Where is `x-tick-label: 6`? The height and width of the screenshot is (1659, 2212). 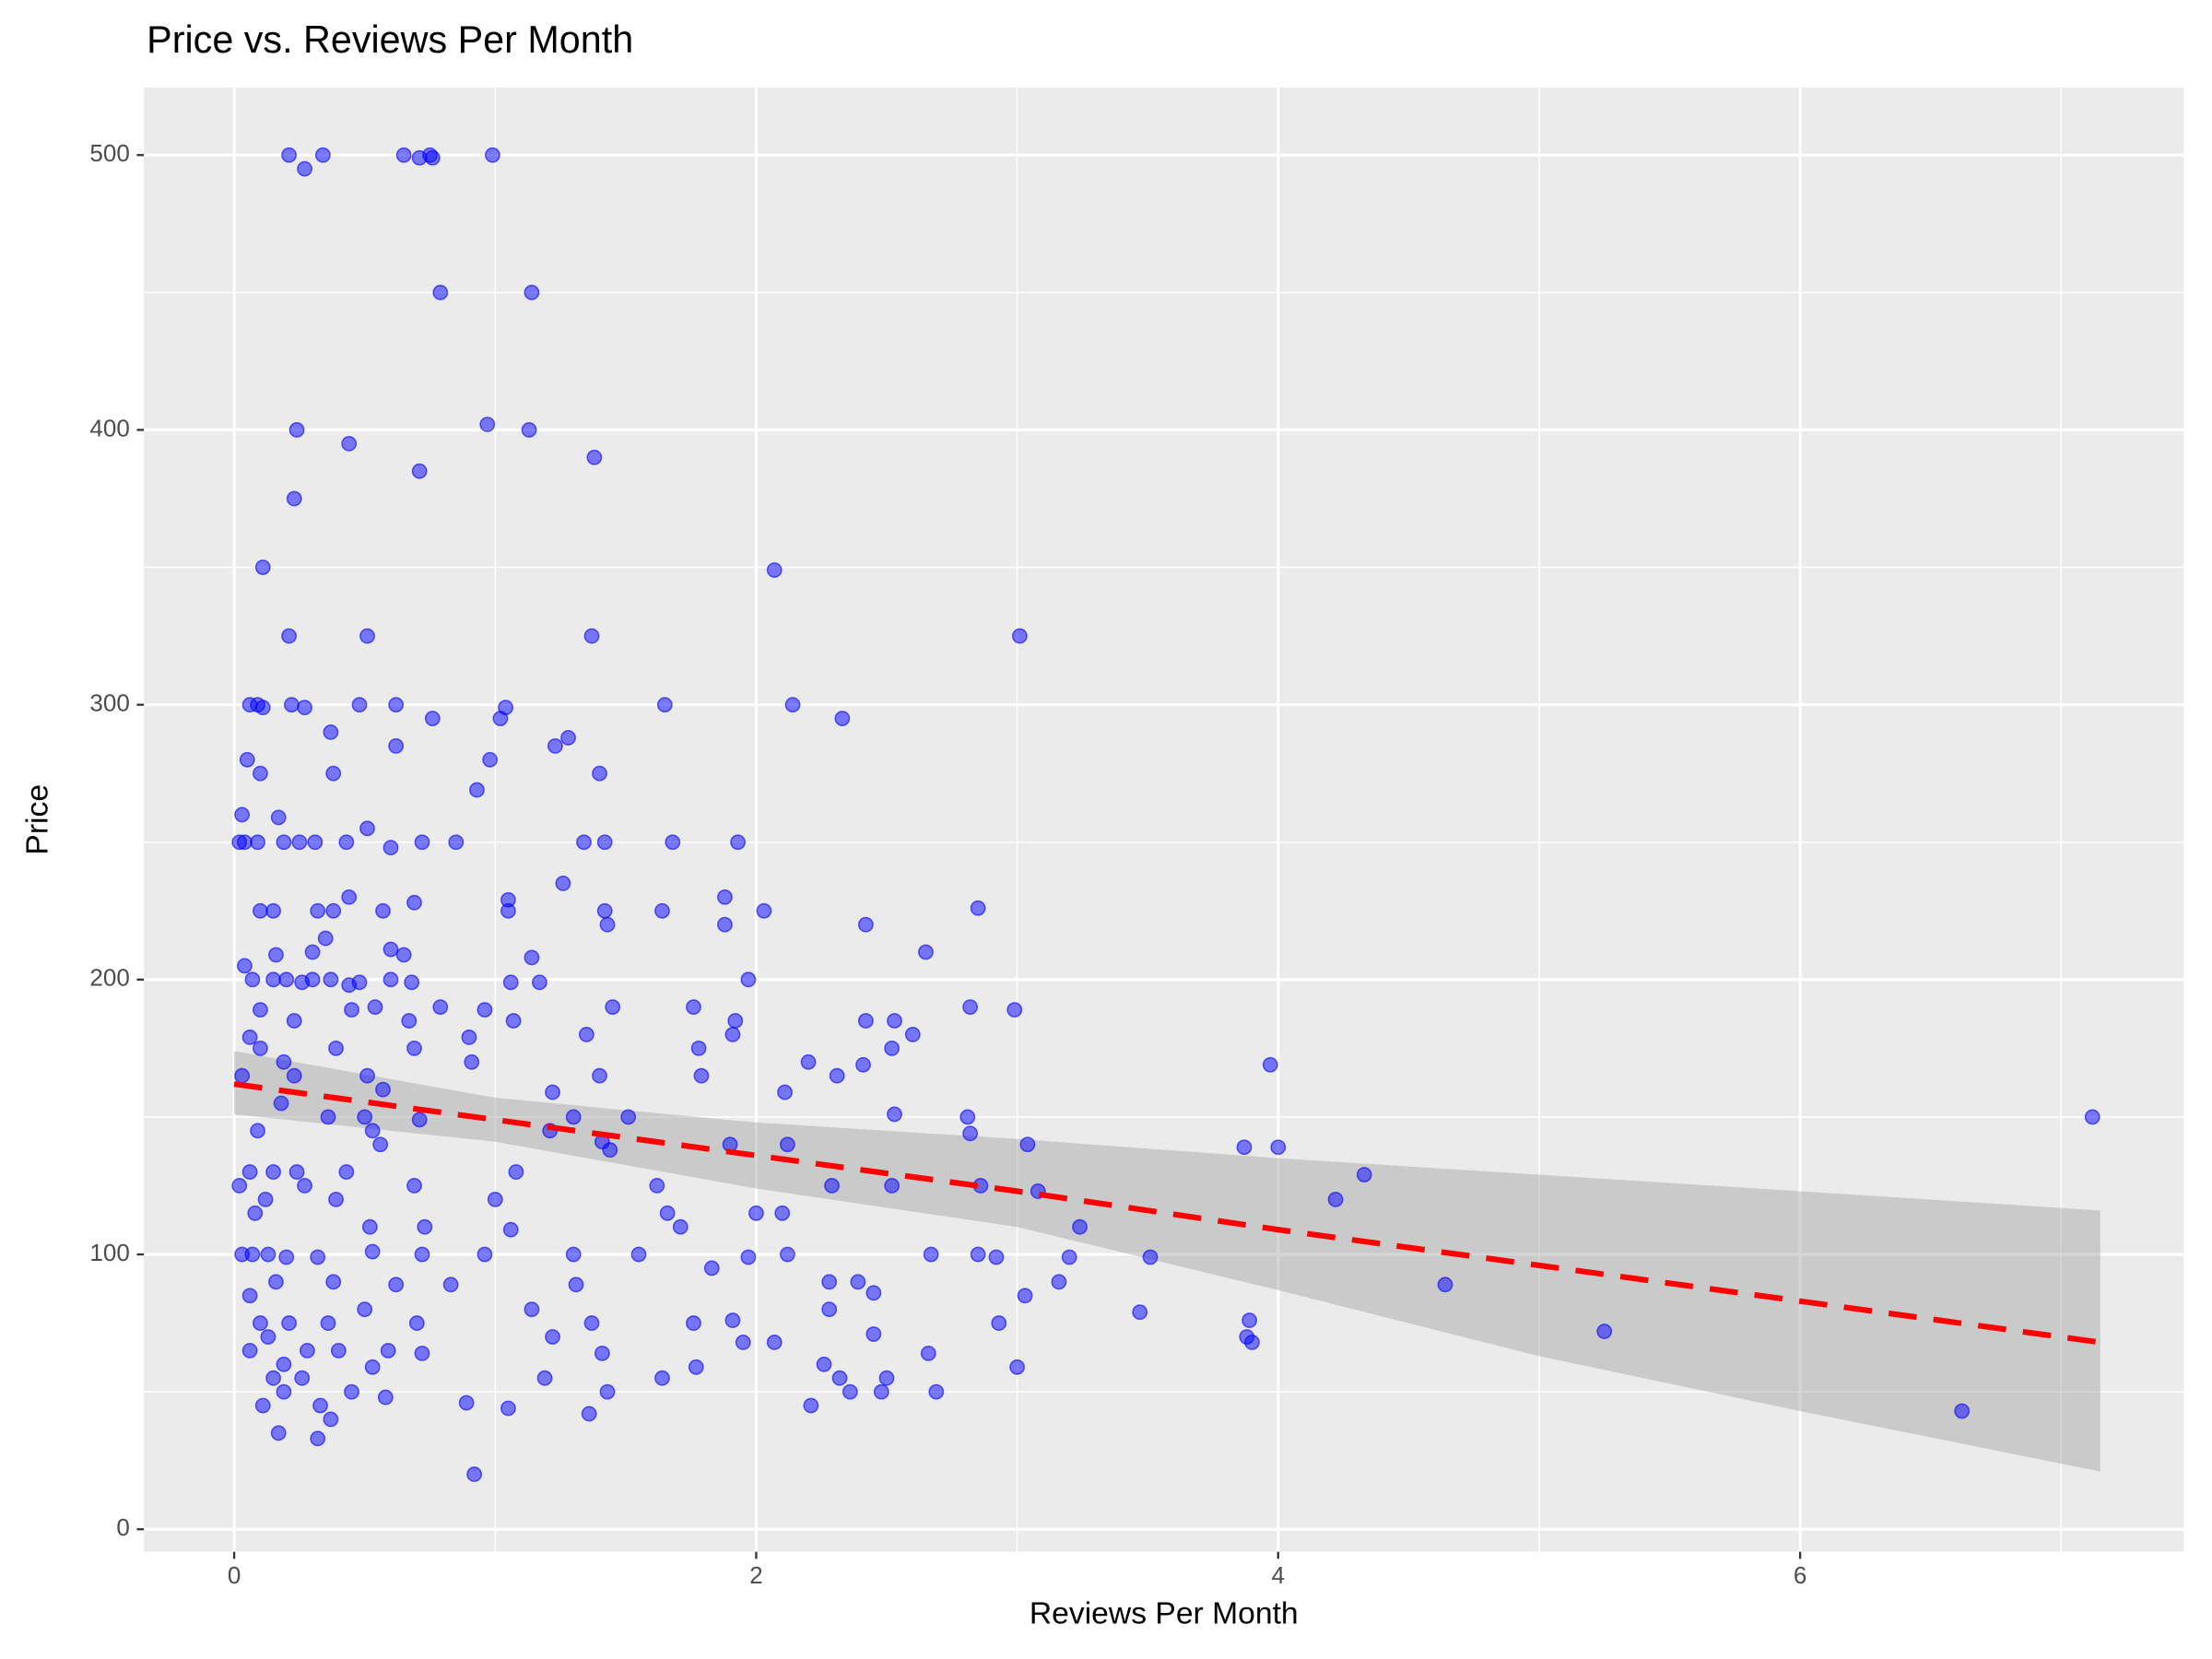
x-tick-label: 6 is located at coordinates (1800, 1575).